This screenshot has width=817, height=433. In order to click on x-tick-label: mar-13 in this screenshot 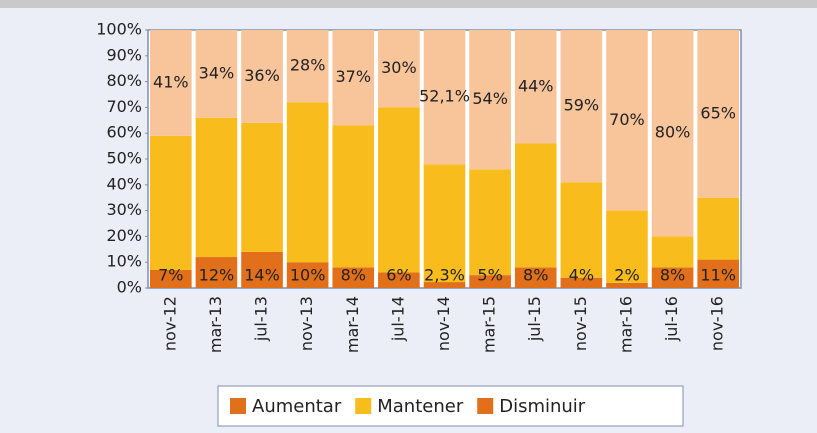, I will do `click(215, 324)`.